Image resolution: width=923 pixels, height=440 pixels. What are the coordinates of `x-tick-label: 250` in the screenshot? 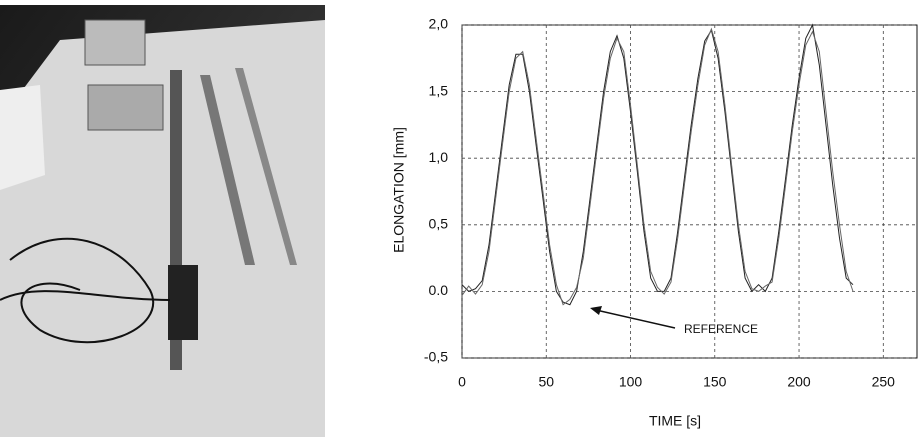 It's located at (884, 382).